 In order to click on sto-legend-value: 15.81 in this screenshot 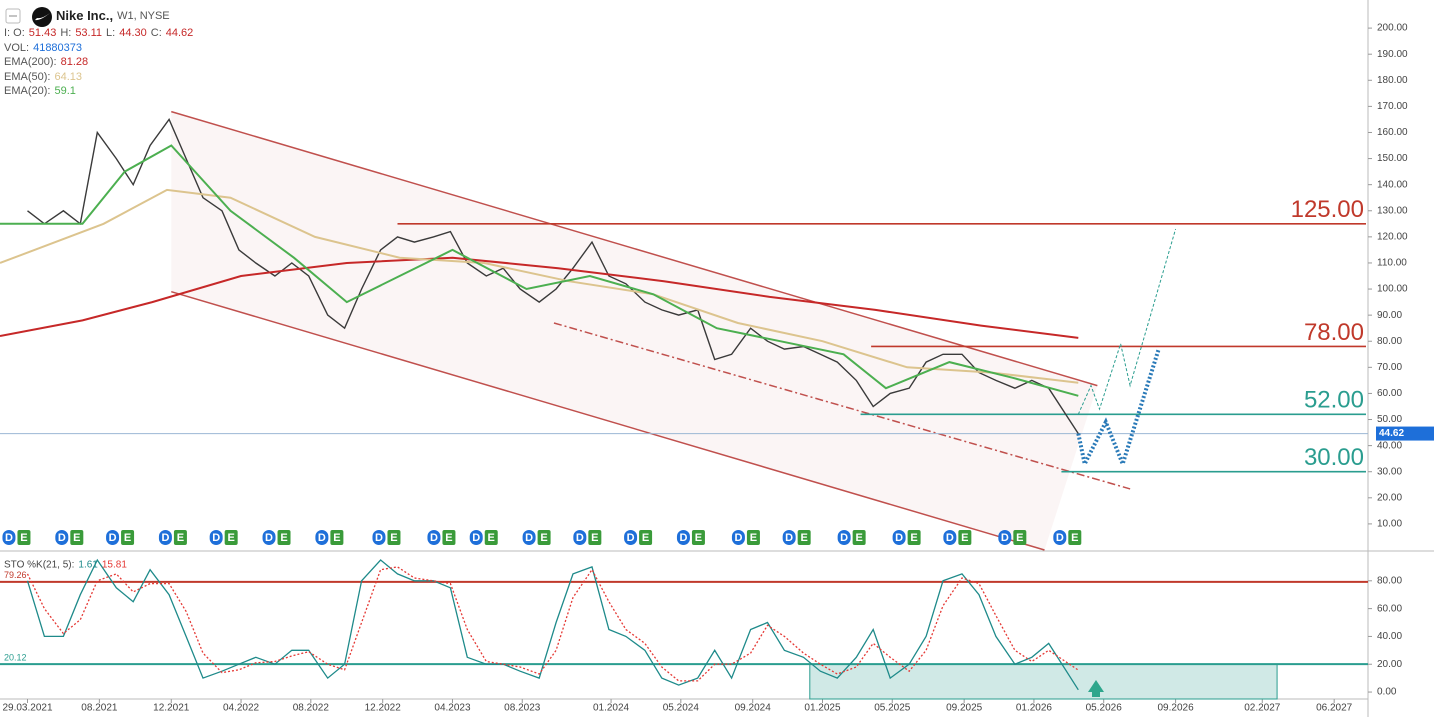, I will do `click(114, 565)`.